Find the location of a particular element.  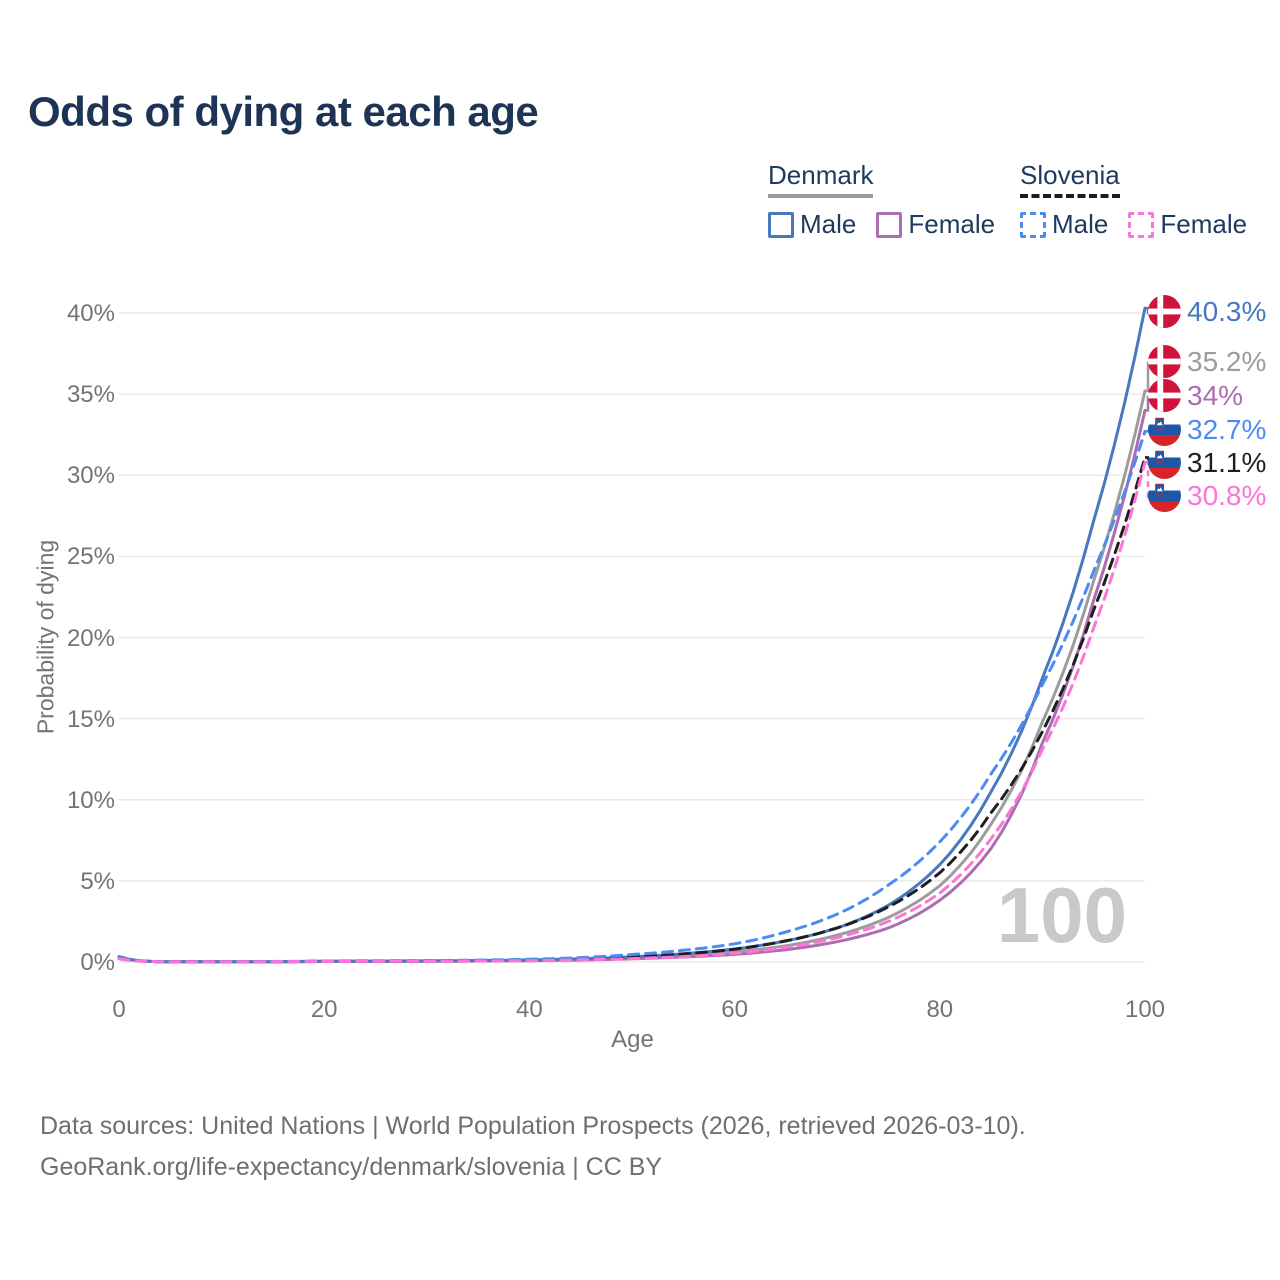

x-tick-label: 20 is located at coordinates (324, 1009).